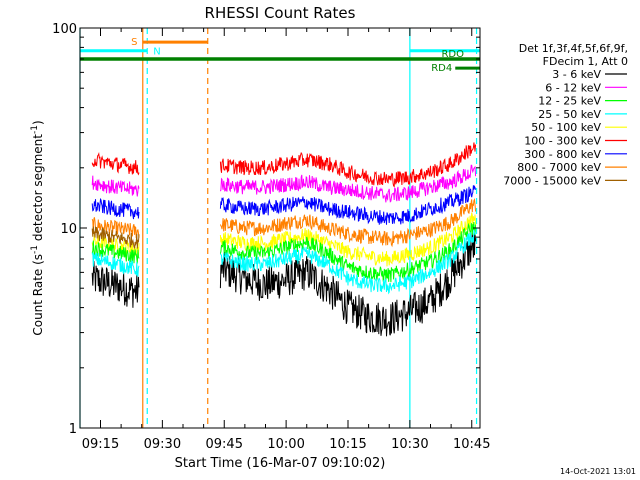 This screenshot has width=640, height=480. I want to click on rd4-label: RD4, so click(441, 68).